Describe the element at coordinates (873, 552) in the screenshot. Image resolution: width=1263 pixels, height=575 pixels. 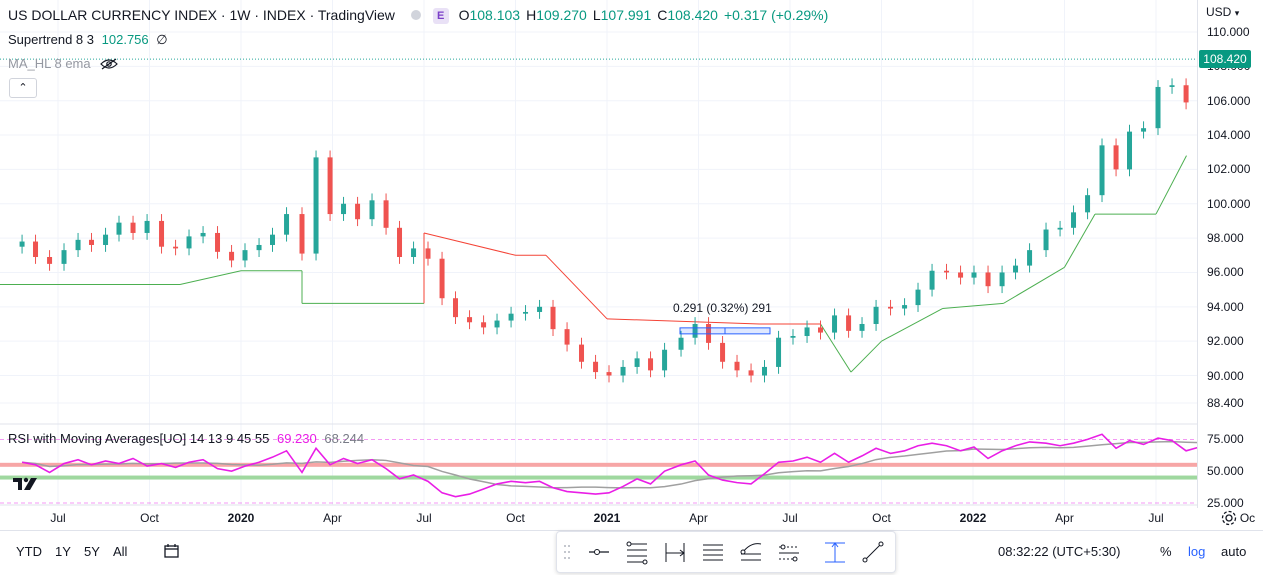
I see `trend-line-tool-icon` at that location.